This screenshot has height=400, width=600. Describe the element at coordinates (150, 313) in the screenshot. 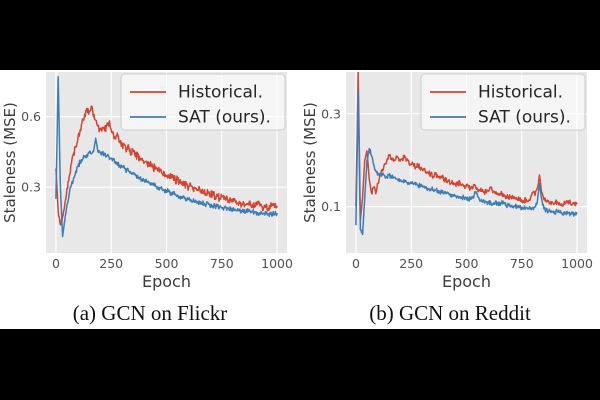

I see `caption-a: (a) GCN on Flickr` at that location.